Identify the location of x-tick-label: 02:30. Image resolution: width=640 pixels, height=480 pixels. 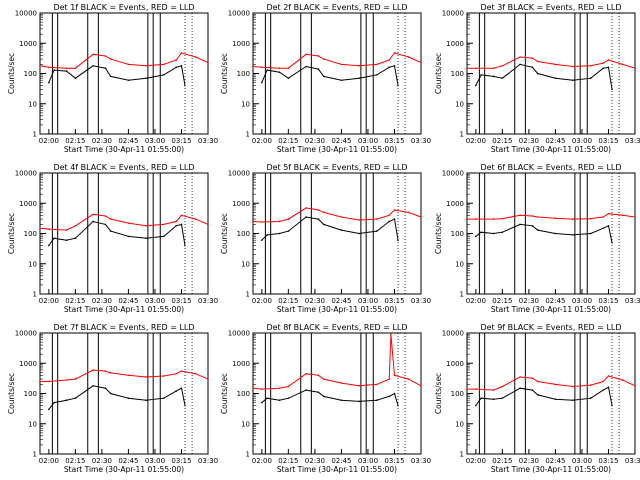
(529, 301).